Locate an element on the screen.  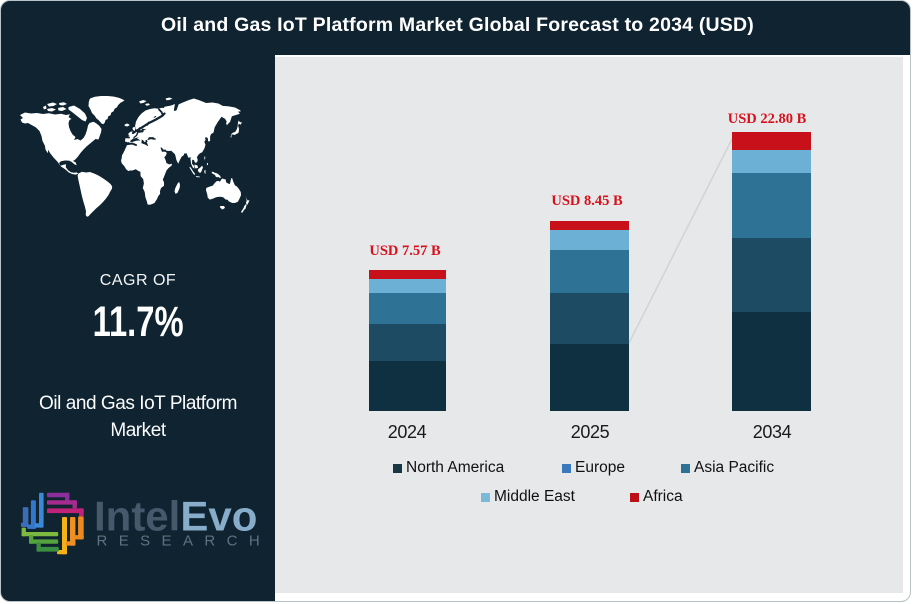
svg-text: IntelEvo is located at coordinates (175, 516).